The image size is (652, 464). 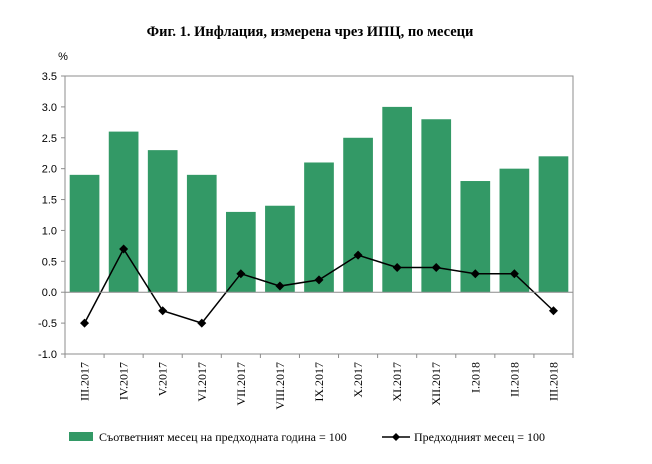 What do you see at coordinates (49, 170) in the screenshot?
I see `y-tick-label: 2.0` at bounding box center [49, 170].